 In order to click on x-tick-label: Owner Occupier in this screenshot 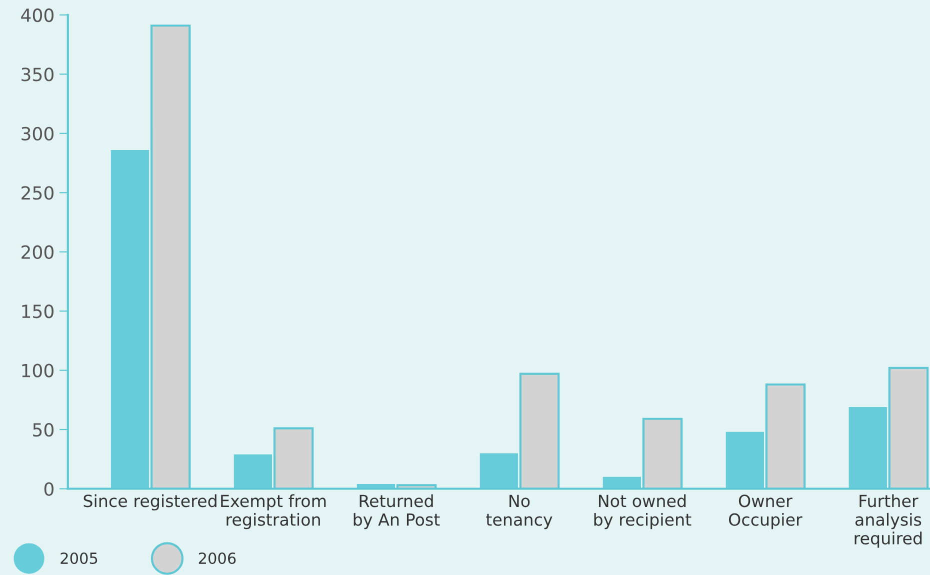, I will do `click(765, 512)`.